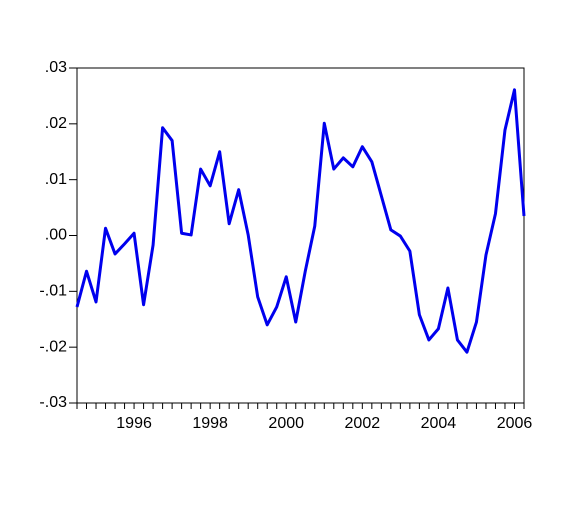  Describe the element at coordinates (56, 179) in the screenshot. I see `y-tick-label: .01` at that location.